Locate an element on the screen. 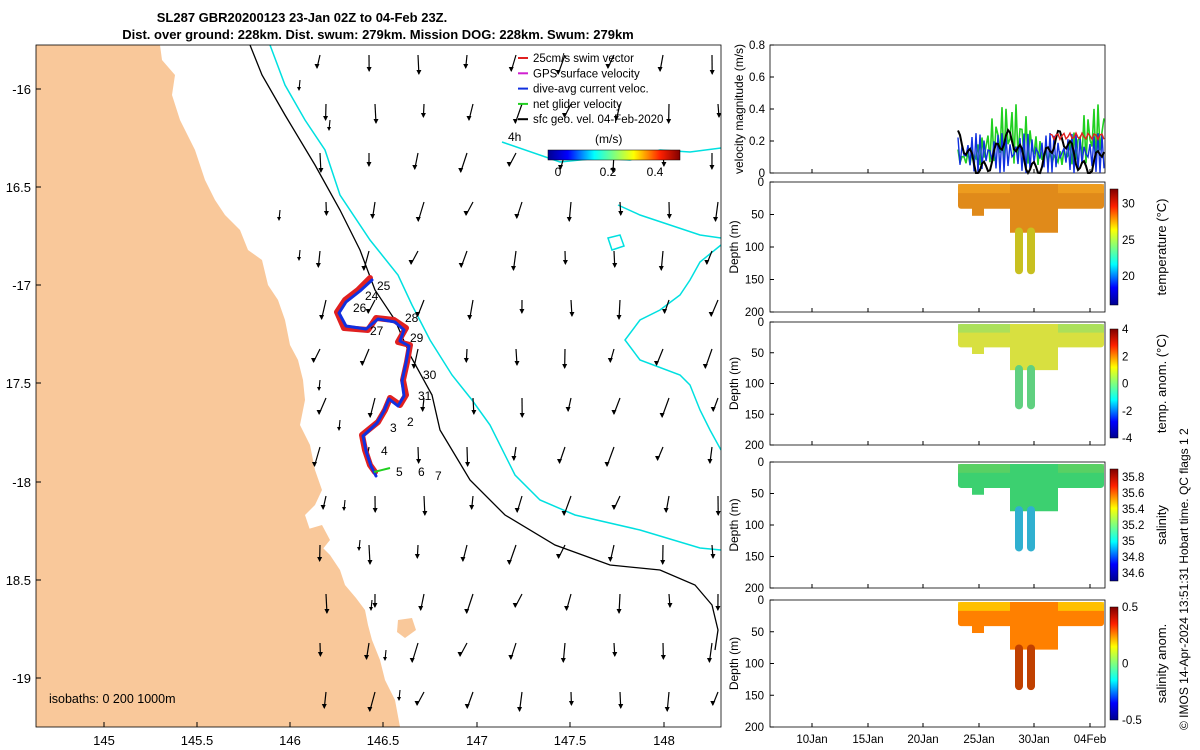 The height and width of the screenshot is (750, 1200). map-xtick-label: 145.5 is located at coordinates (197, 740).